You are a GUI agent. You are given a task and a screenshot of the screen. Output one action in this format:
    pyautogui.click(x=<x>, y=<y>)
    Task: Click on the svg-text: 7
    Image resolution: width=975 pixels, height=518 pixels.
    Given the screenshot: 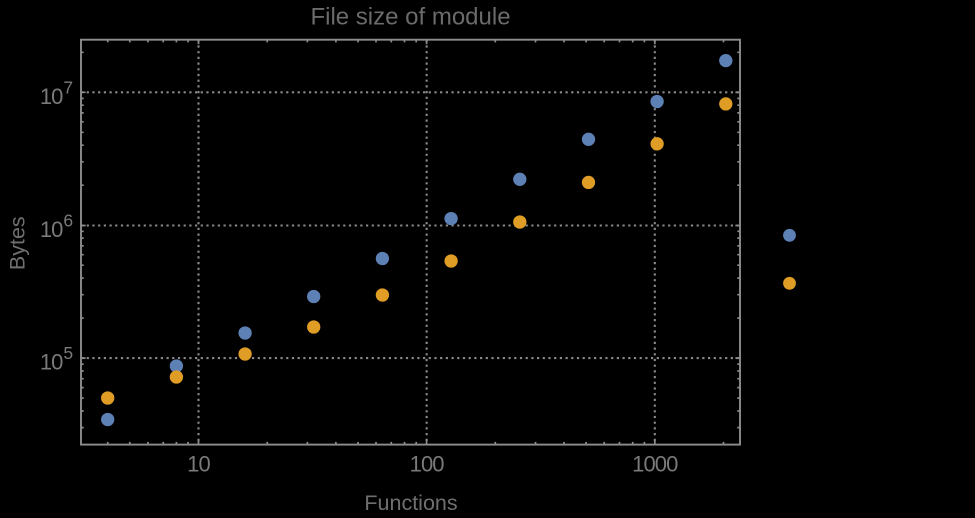 What is the action you would take?
    pyautogui.click(x=68, y=87)
    